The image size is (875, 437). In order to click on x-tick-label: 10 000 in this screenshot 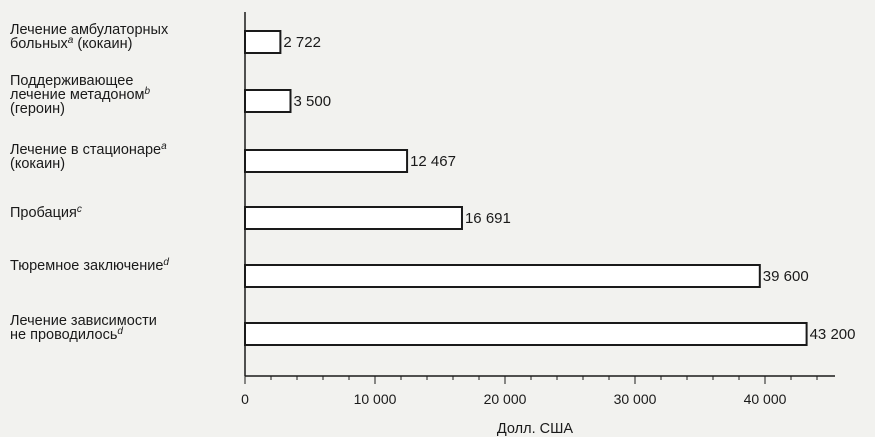, I will do `click(375, 399)`.